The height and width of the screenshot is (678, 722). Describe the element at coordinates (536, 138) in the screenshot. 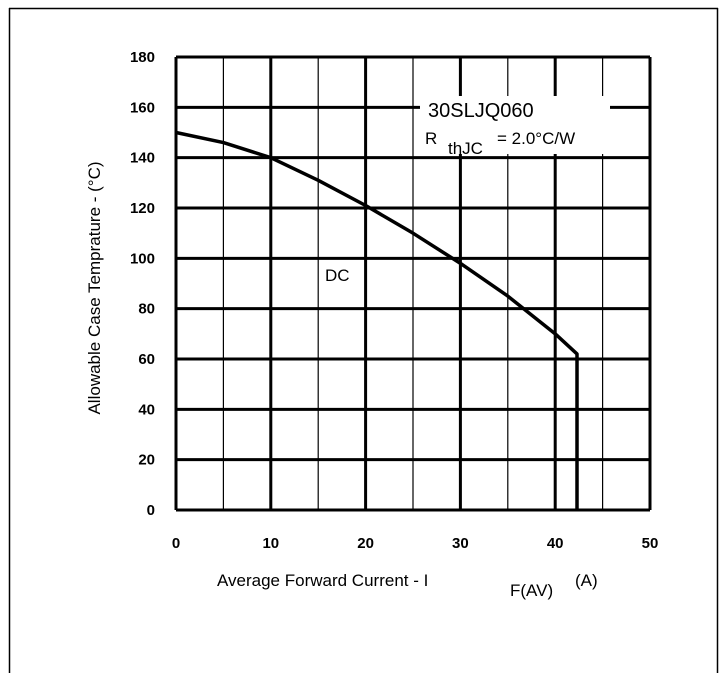

I see `rth-value-label: = 2.0°C/W` at that location.